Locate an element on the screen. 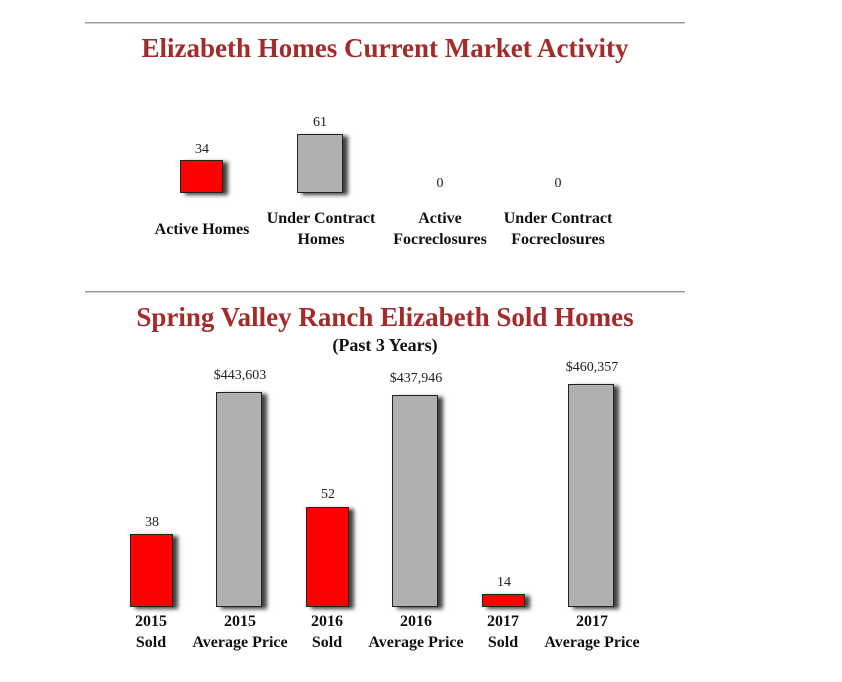 This screenshot has width=842, height=682. bar-label: 2016 Sold is located at coordinates (327, 632).